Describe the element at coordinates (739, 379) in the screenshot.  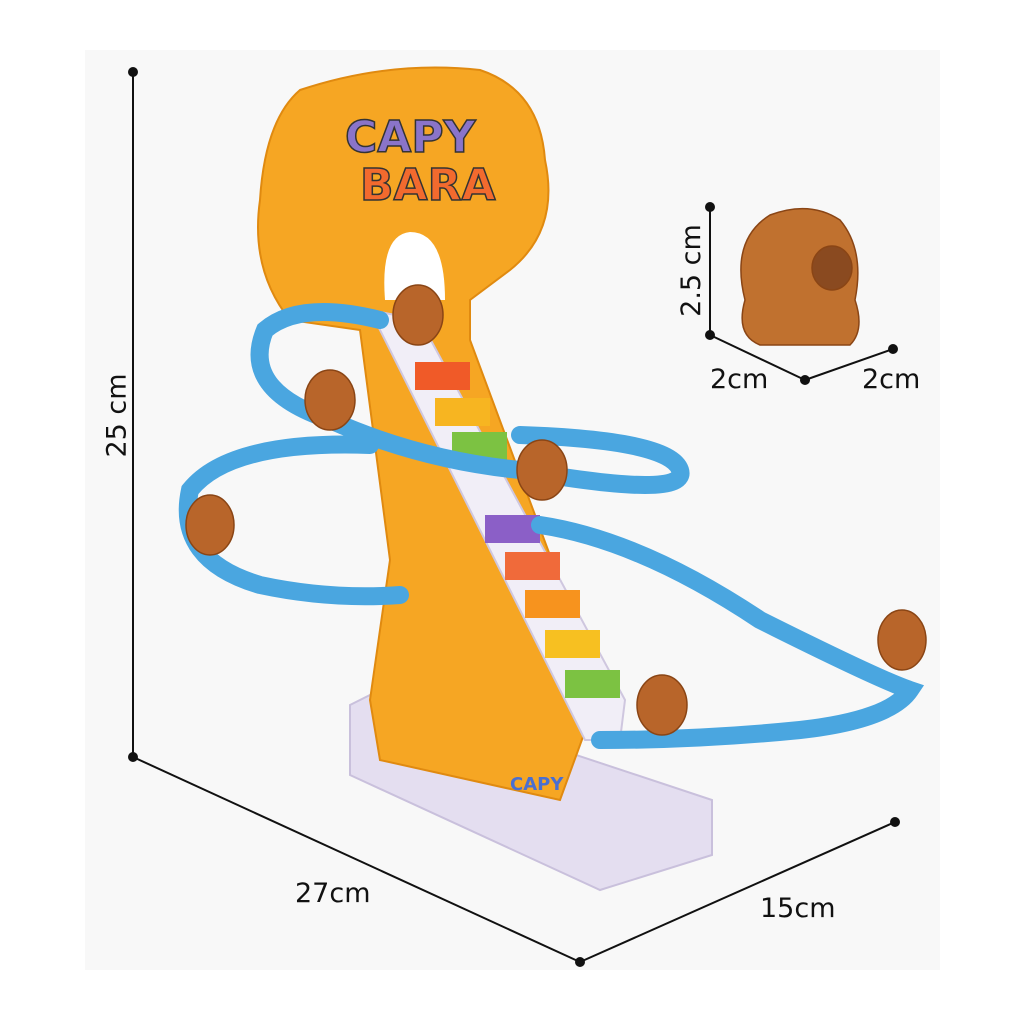
I see `figure-width-label: 2cm` at that location.